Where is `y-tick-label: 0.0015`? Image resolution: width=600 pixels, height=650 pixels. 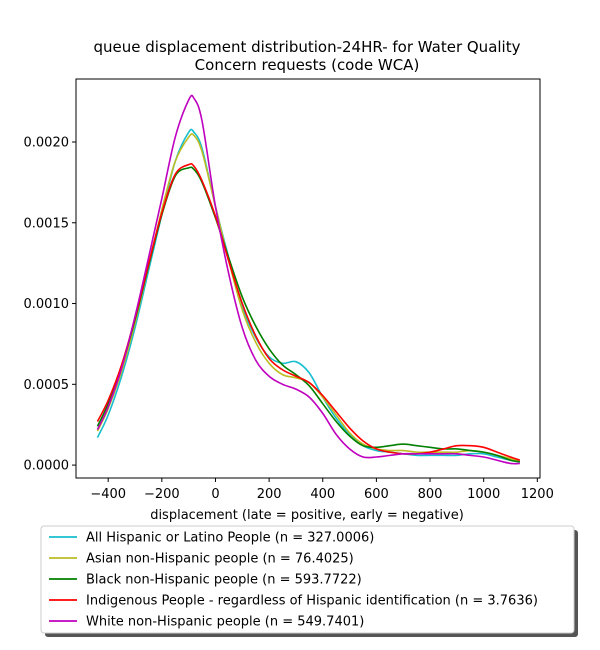
y-tick-label: 0.0015 is located at coordinates (47, 223).